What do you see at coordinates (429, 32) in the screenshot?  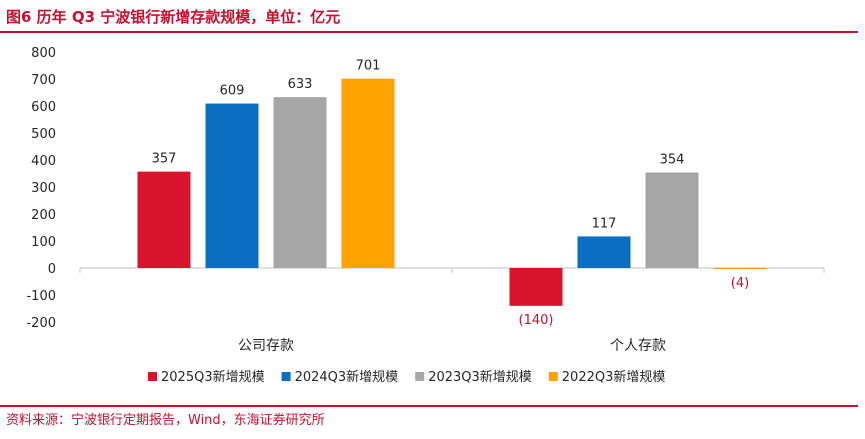 I see `title-divider` at bounding box center [429, 32].